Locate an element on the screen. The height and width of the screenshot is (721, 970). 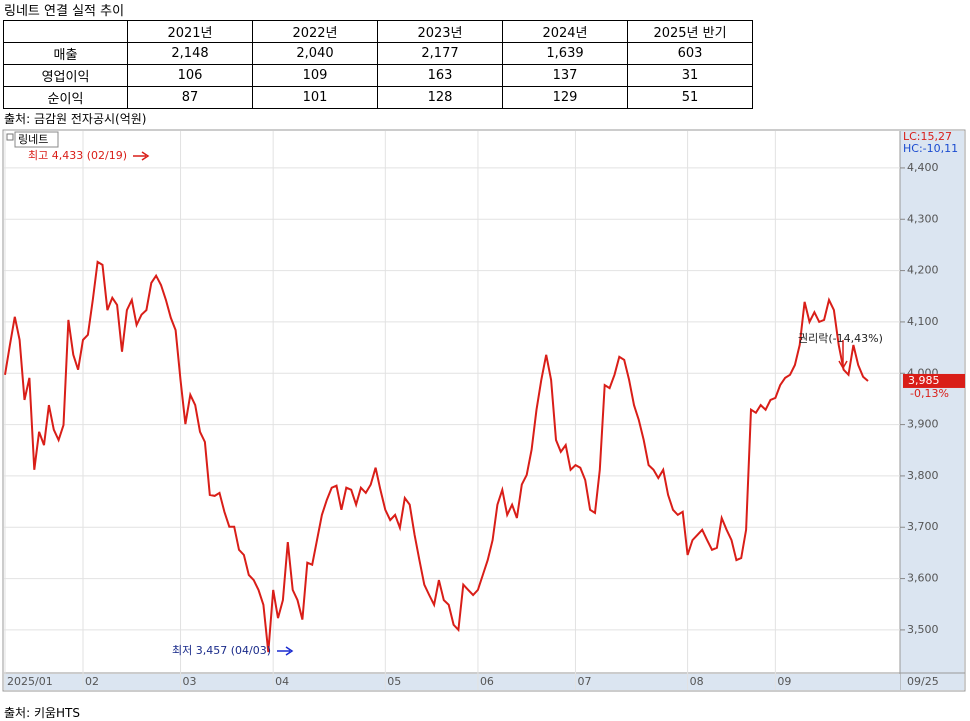
x-tick-label: 2025/01 is located at coordinates (30, 681).